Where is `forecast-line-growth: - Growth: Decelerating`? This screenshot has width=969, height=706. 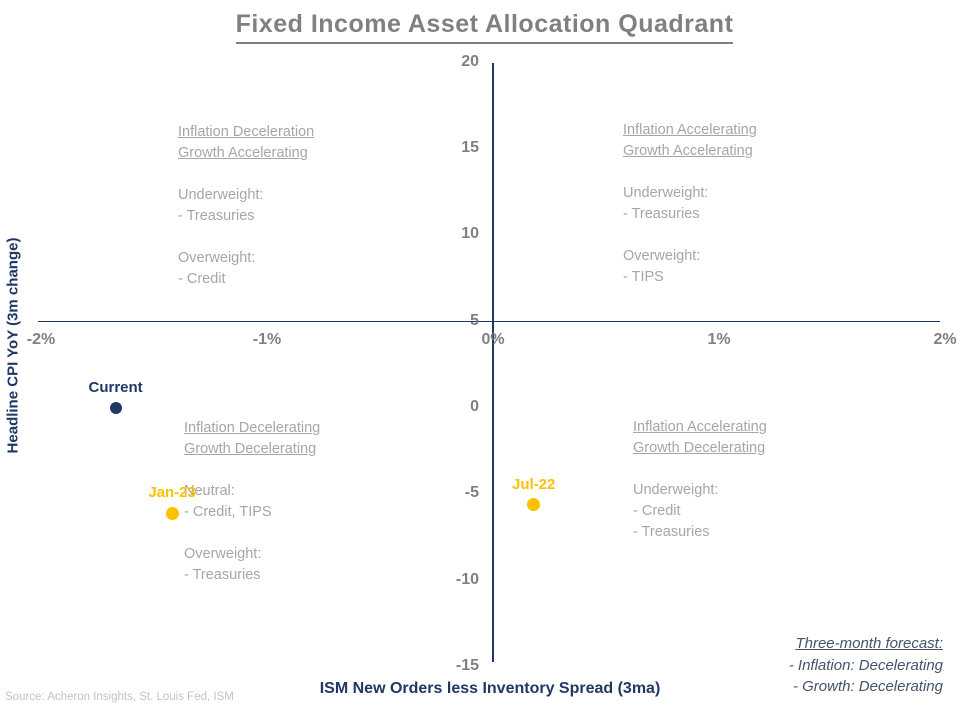 forecast-line-growth: - Growth: Decelerating is located at coordinates (867, 686).